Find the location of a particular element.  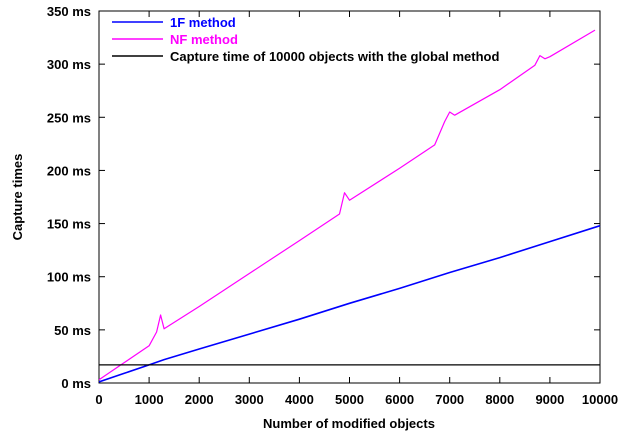

y-tick-label: 350 ms is located at coordinates (69, 11).